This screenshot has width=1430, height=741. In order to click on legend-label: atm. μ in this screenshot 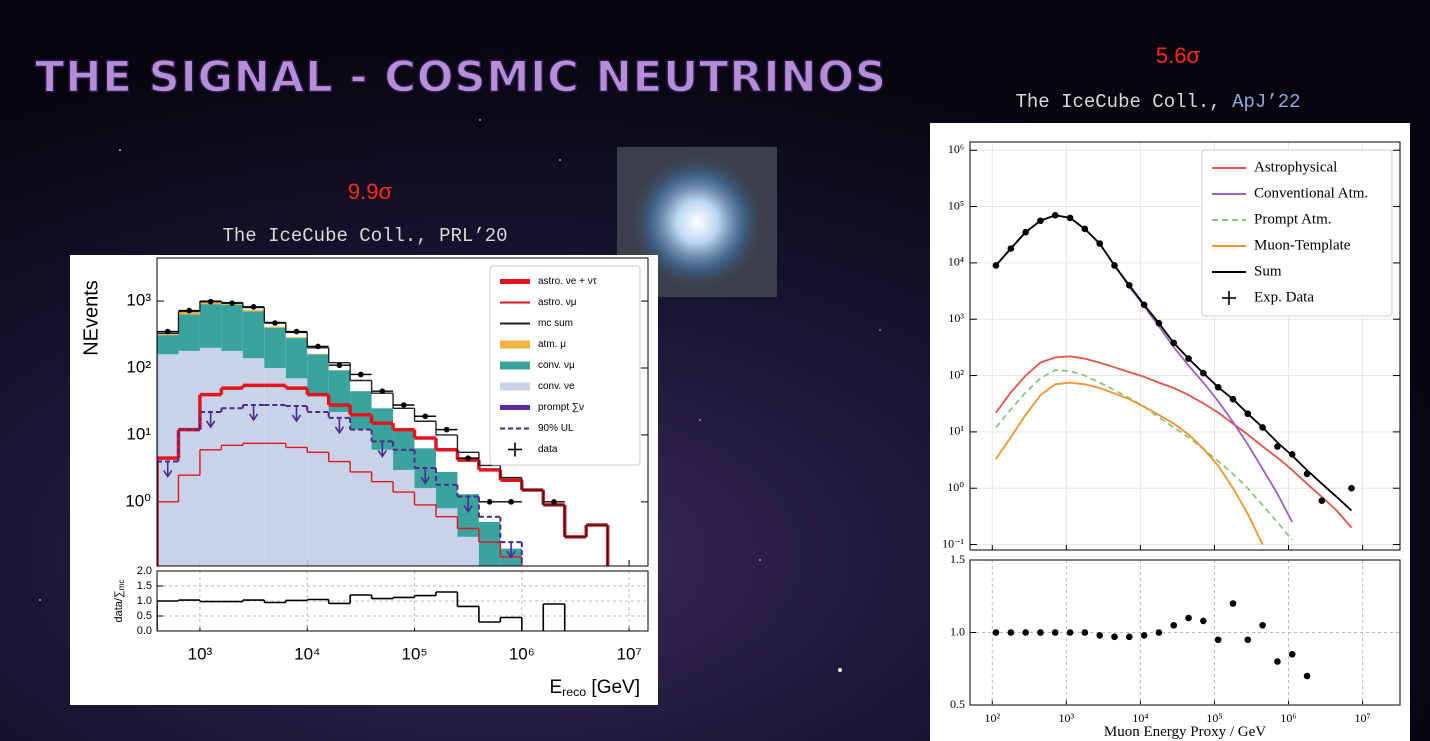, I will do `click(552, 344)`.